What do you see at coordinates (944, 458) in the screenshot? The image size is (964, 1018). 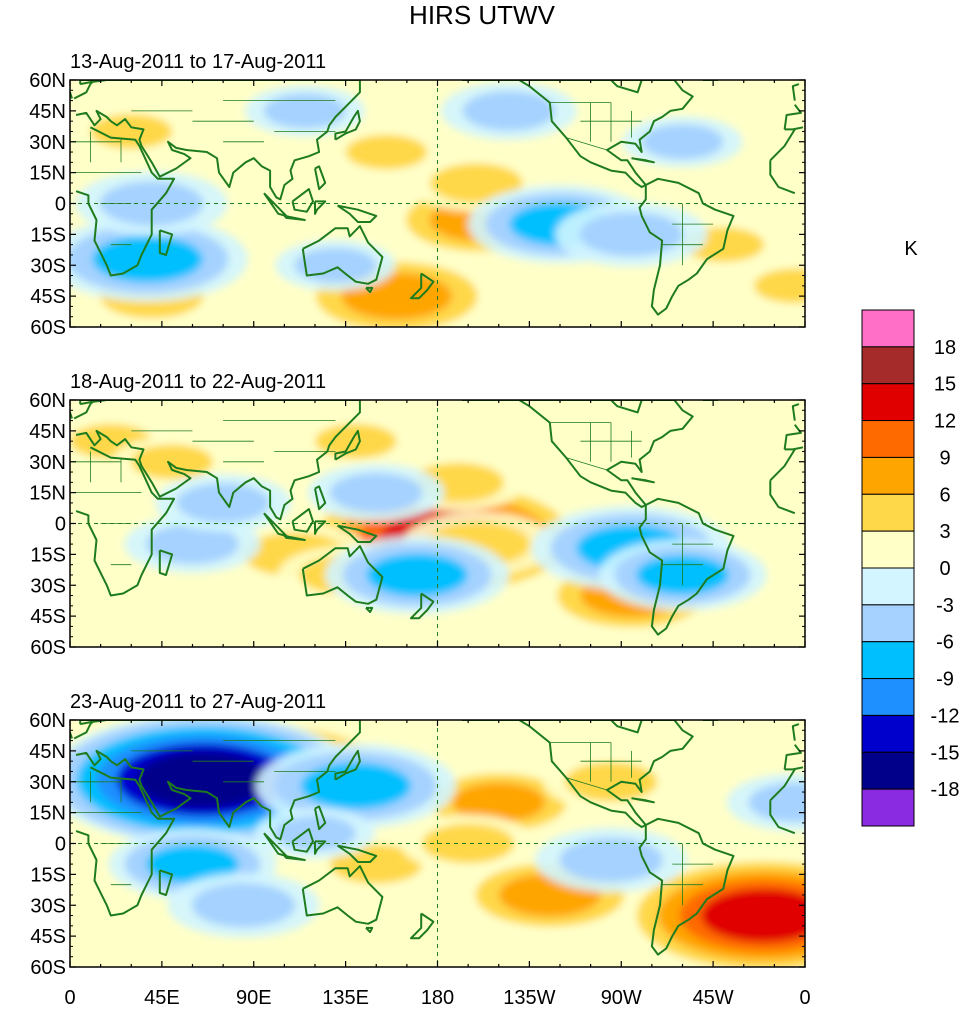 I see `colorbar-label: 9` at bounding box center [944, 458].